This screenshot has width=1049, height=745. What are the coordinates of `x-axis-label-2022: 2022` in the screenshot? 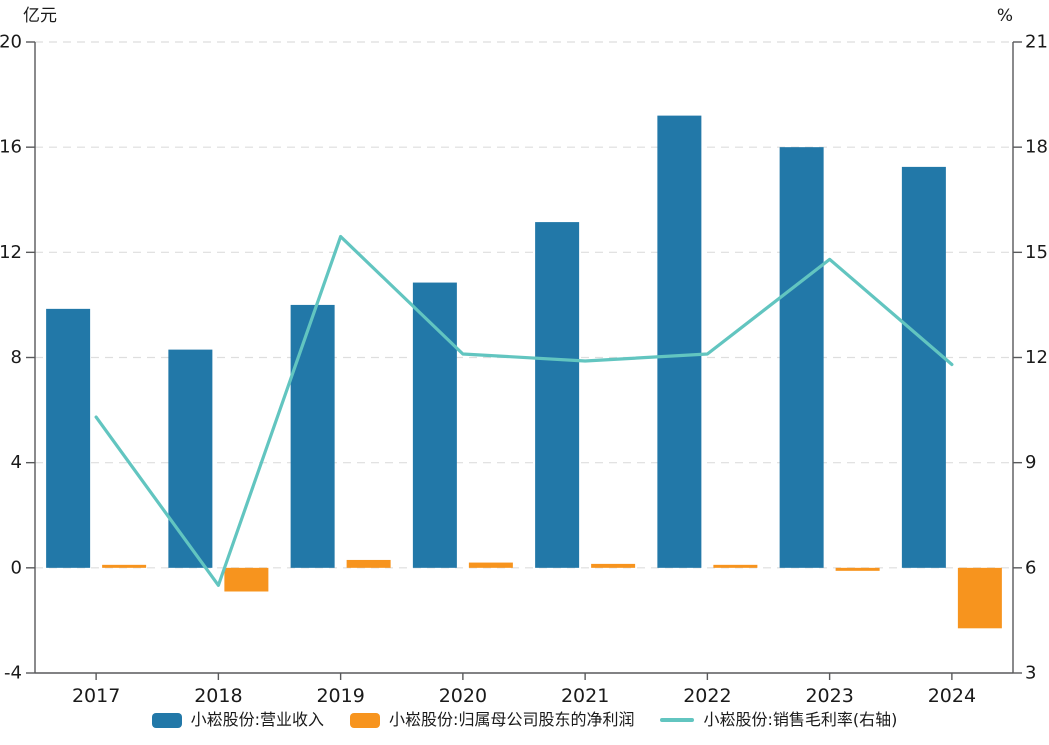 It's located at (707, 696).